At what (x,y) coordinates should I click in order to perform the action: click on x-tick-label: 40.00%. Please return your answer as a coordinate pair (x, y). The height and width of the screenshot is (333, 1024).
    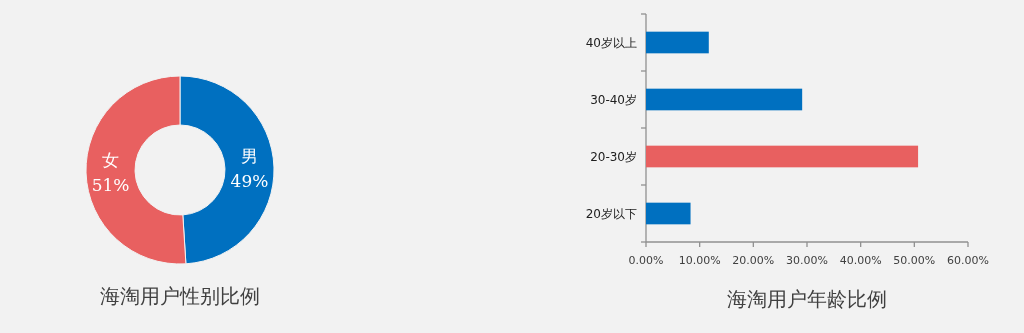
    Looking at the image, I should click on (860, 260).